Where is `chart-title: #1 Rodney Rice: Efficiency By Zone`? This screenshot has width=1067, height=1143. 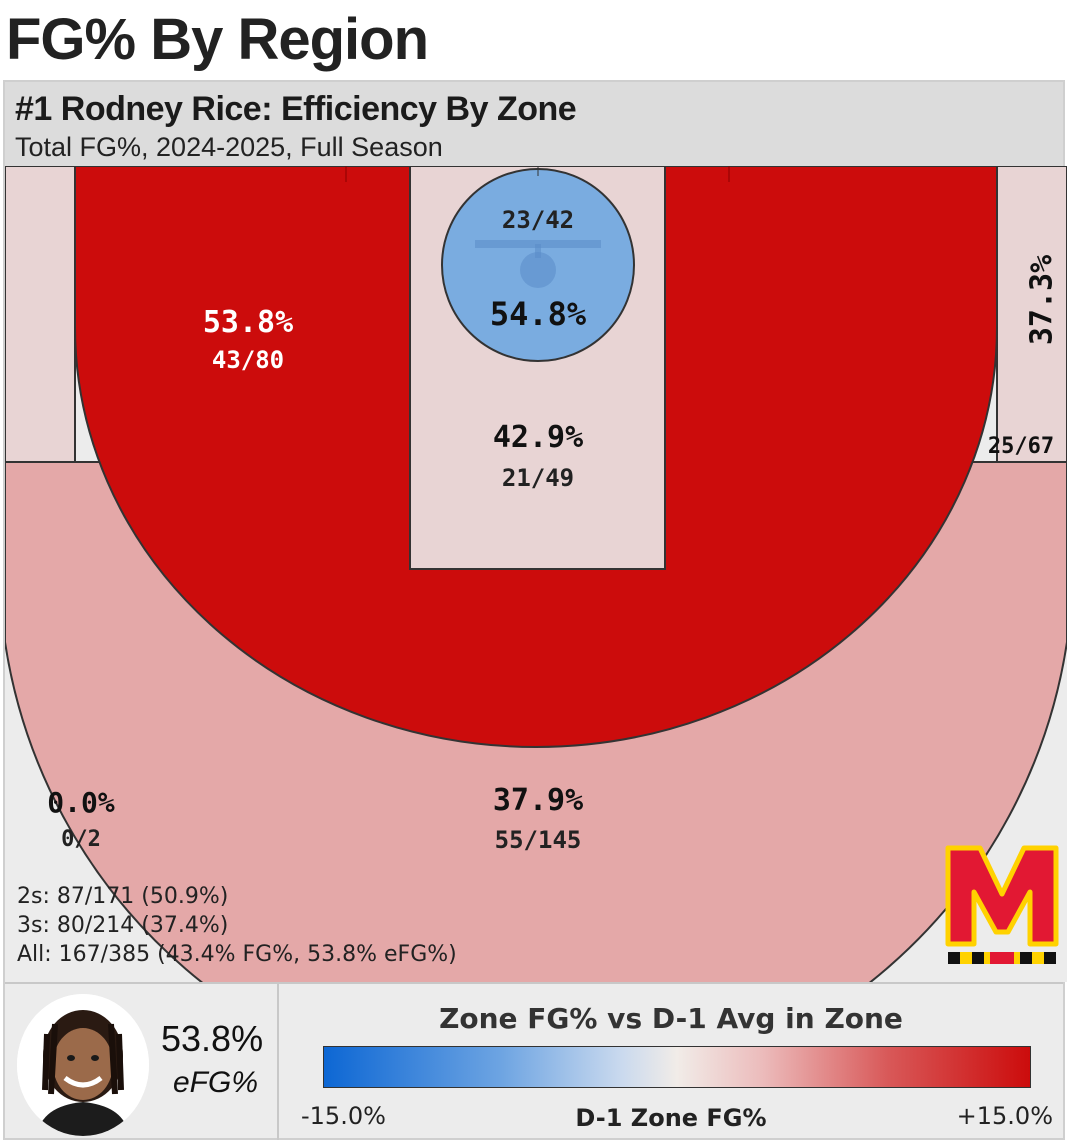
chart-title: #1 Rodney Rice: Efficiency By Zone is located at coordinates (296, 109).